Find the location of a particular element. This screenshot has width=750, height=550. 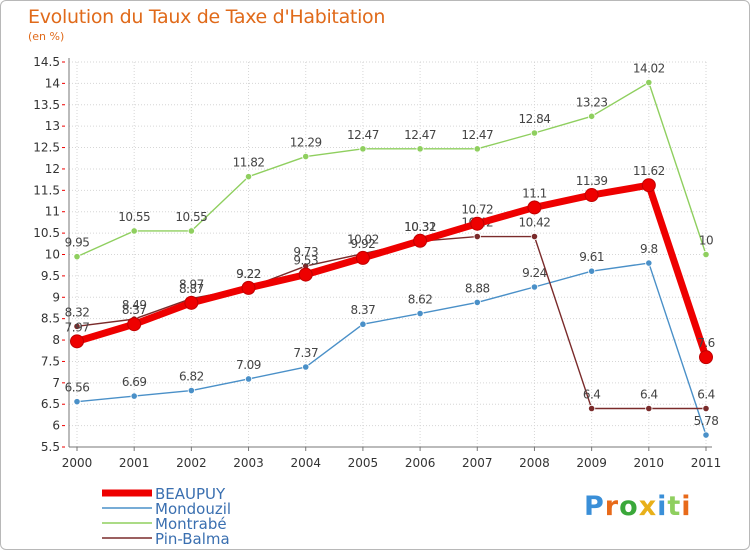

data-label: 12.84 is located at coordinates (535, 119).